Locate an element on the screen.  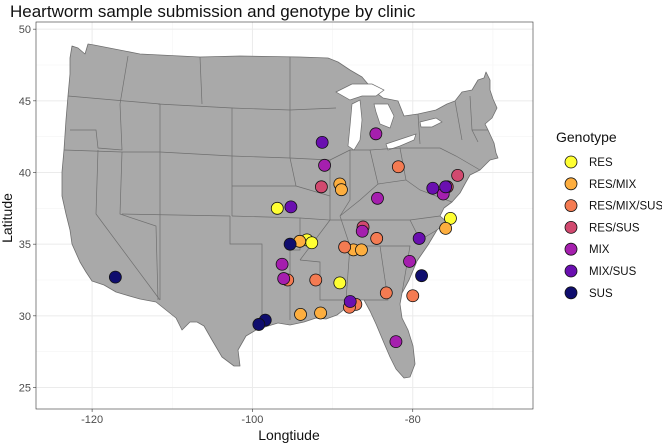
lake-huron is located at coordinates (384, 116).